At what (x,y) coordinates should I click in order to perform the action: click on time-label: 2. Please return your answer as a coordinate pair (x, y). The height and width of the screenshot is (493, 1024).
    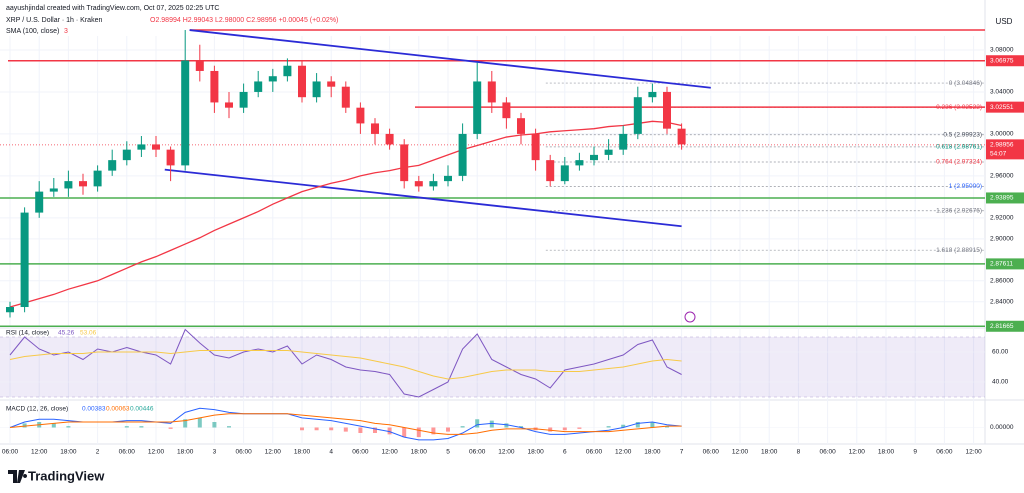
    Looking at the image, I should click on (98, 452).